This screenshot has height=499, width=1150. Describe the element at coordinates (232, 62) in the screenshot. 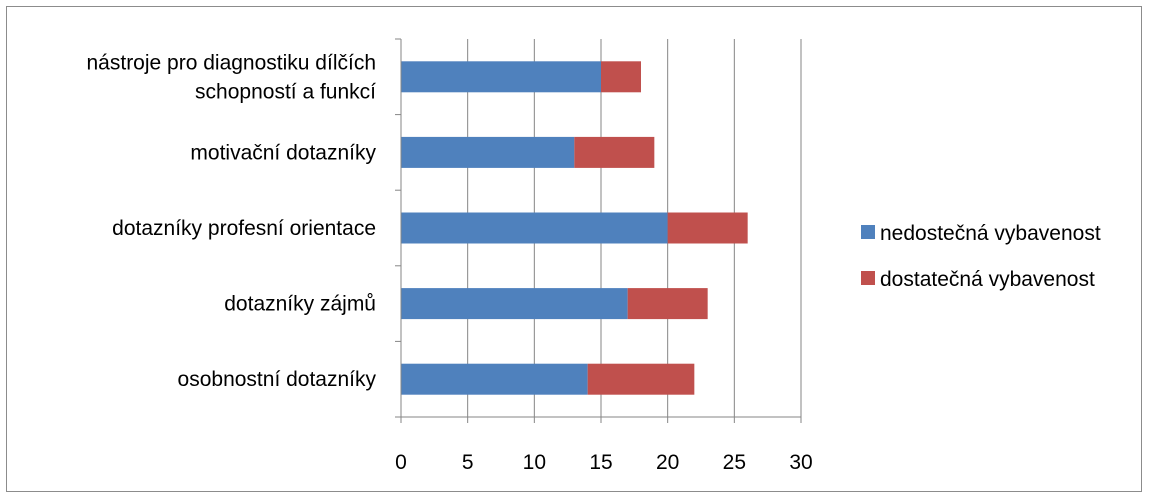

I see `category-label: nástroje pro diagnostiku dílčích` at that location.